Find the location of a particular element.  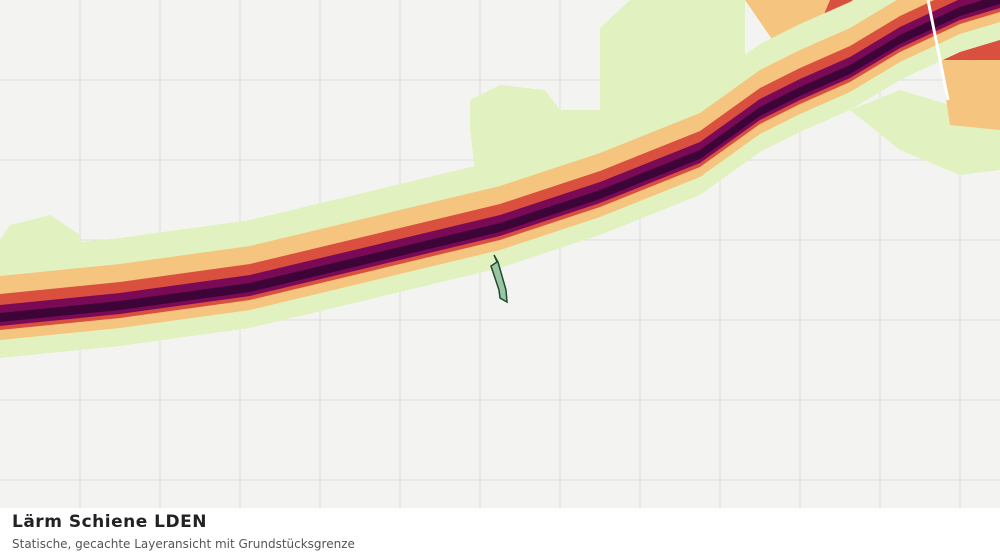

parcel-boundary is located at coordinates (499, 279).